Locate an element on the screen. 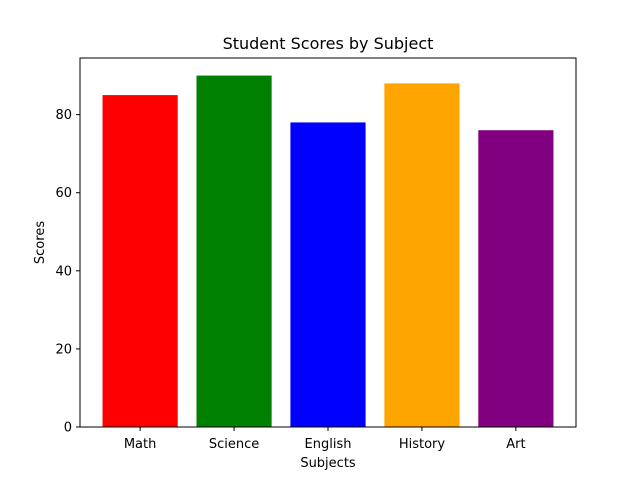 Image resolution: width=640 pixels, height=485 pixels. bar-history is located at coordinates (422, 255).